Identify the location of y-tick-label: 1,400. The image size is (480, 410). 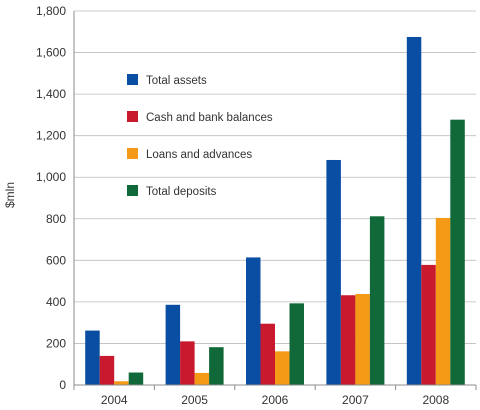
(51, 94).